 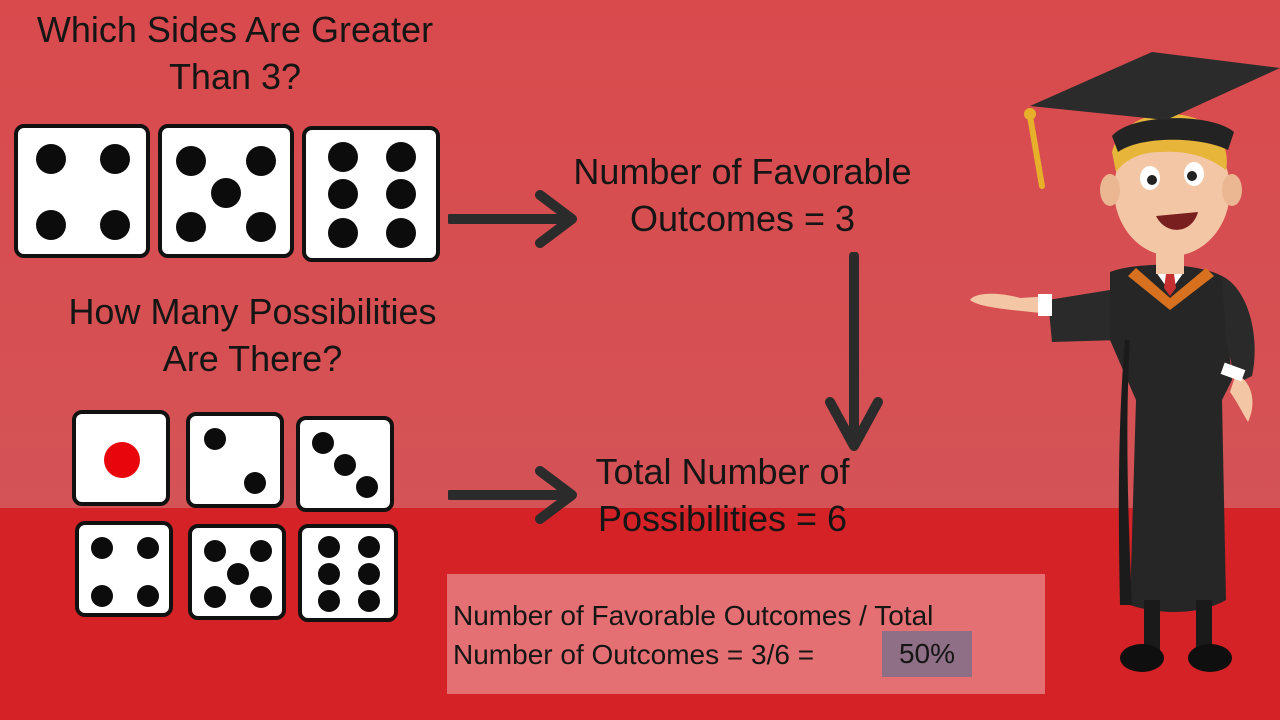 I want to click on die-six-small, so click(x=348, y=573).